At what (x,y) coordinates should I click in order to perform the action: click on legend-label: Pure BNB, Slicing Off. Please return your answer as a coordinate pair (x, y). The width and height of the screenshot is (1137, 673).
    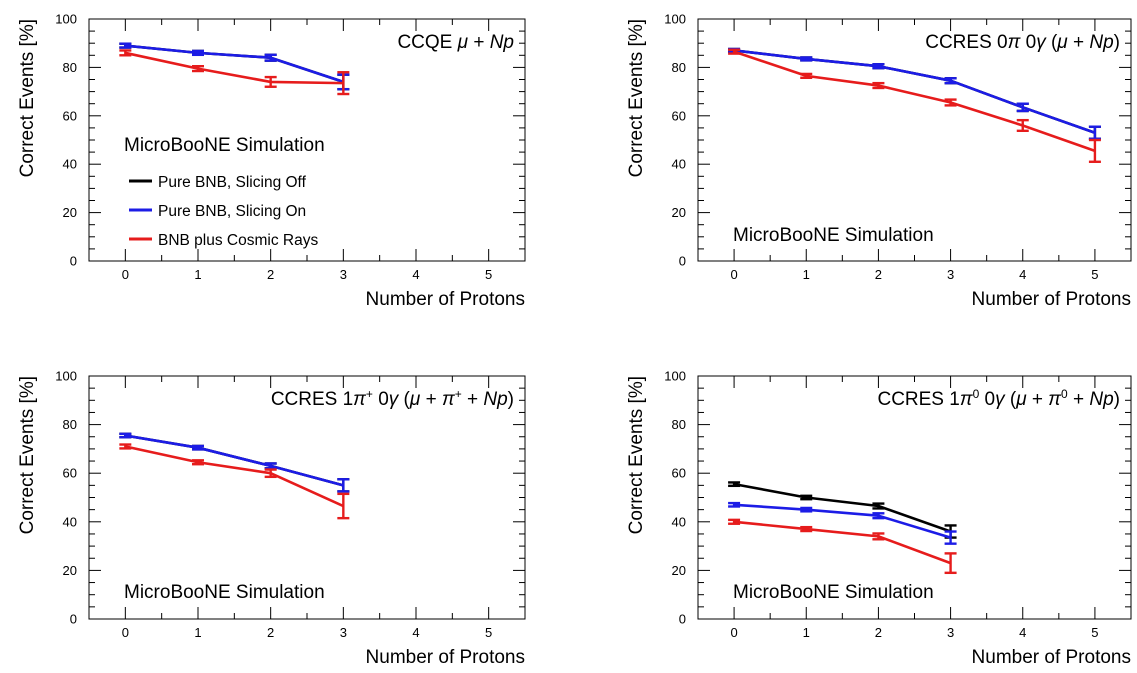
    Looking at the image, I should click on (232, 182).